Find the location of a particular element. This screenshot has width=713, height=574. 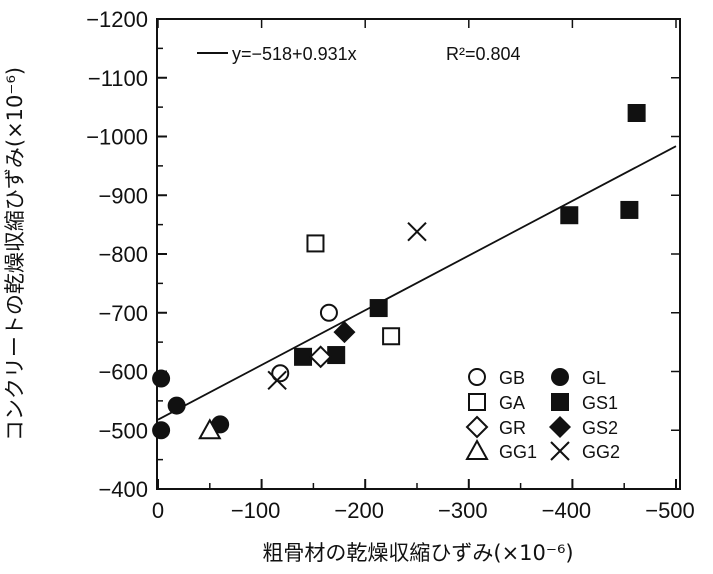

x-tick-label: −200 is located at coordinates (359, 510).